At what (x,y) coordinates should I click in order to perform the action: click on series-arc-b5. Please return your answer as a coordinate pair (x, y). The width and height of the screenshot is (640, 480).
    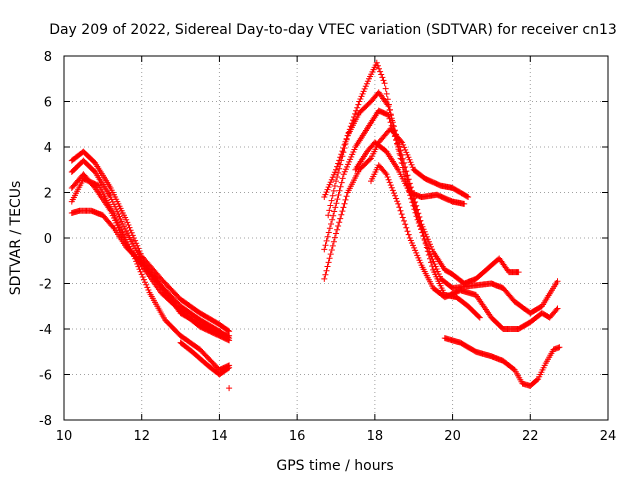
    Looking at the image, I should click on (410, 173).